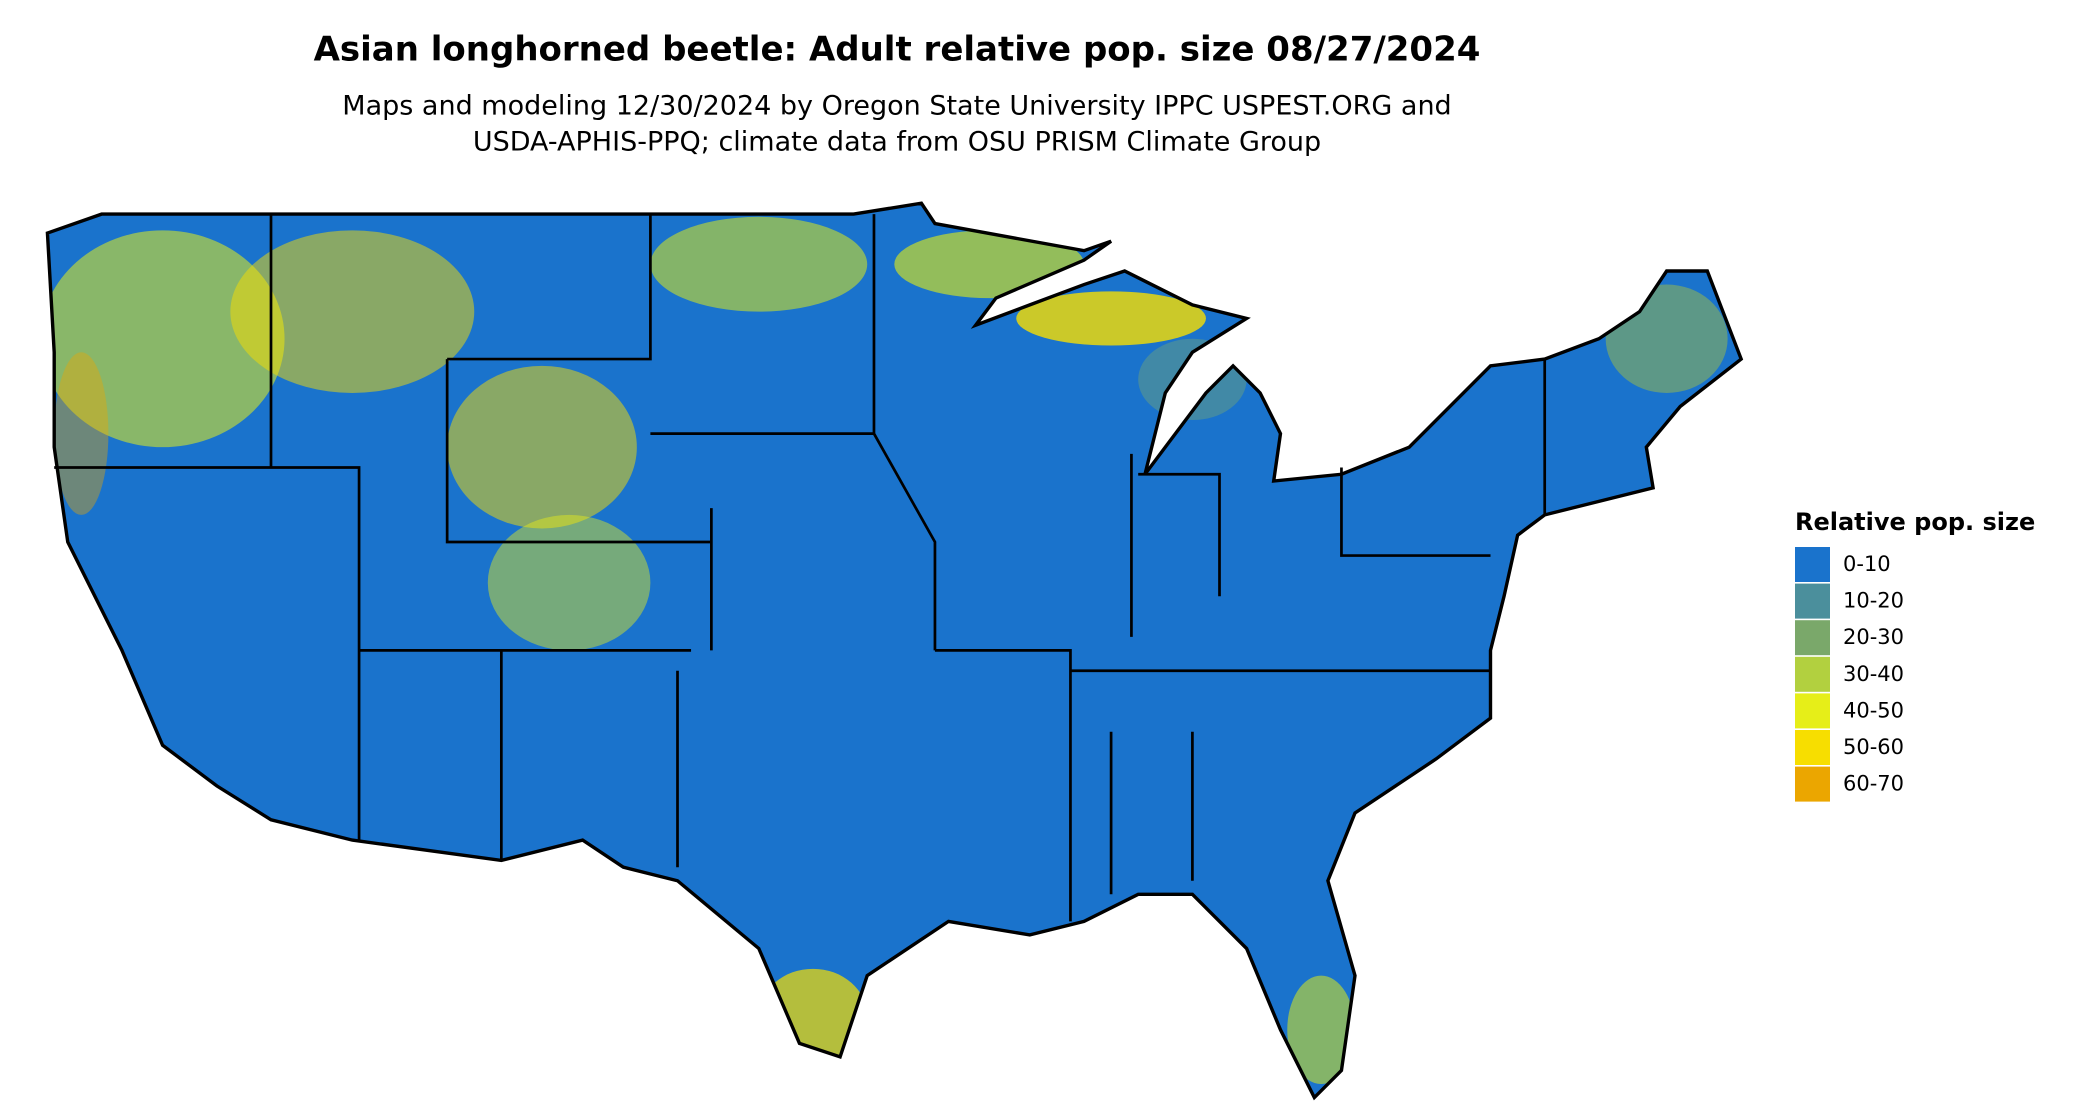 Image resolution: width=2100 pixels, height=1116 pixels. Describe the element at coordinates (1873, 784) in the screenshot. I see `legend-label: 60-70` at that location.